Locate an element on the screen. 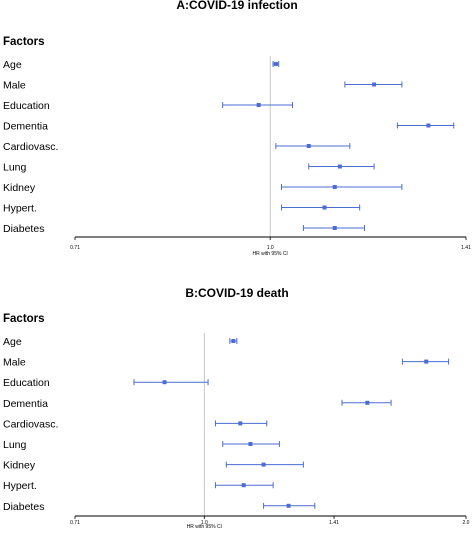  panel-b-row-label: Lung is located at coordinates (15, 445).